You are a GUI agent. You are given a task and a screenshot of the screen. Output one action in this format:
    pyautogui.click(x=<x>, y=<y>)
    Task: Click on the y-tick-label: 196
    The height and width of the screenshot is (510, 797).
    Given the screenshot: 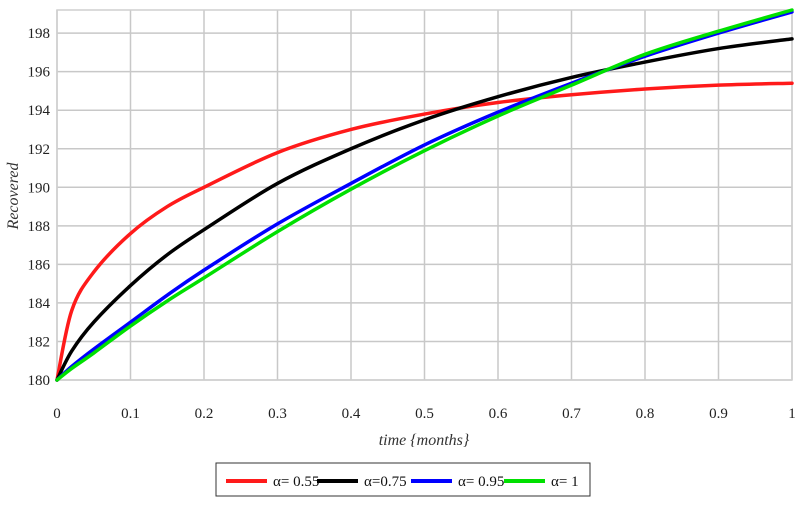 What is the action you would take?
    pyautogui.click(x=39, y=73)
    